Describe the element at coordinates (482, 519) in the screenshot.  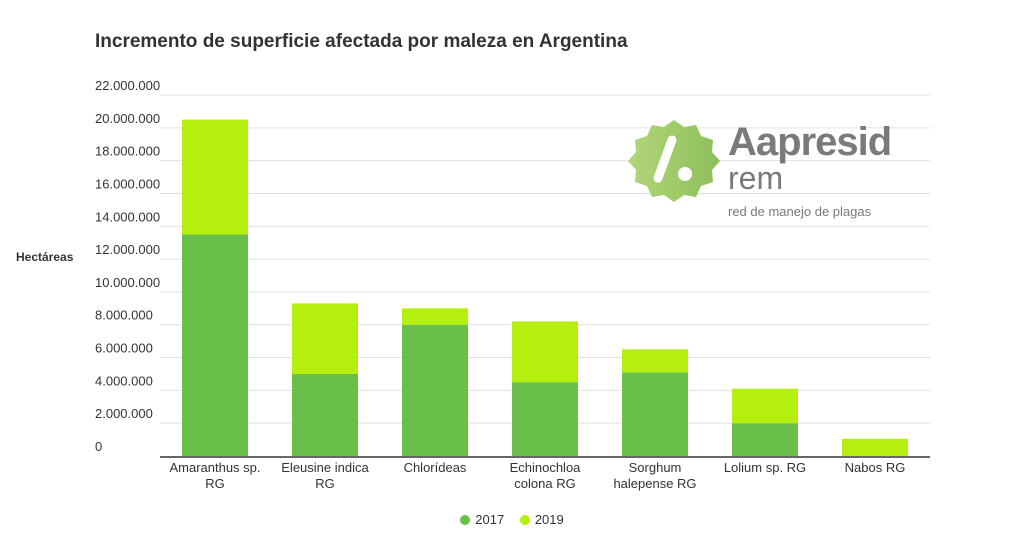
I see `legend-item-2017: 2017` at that location.